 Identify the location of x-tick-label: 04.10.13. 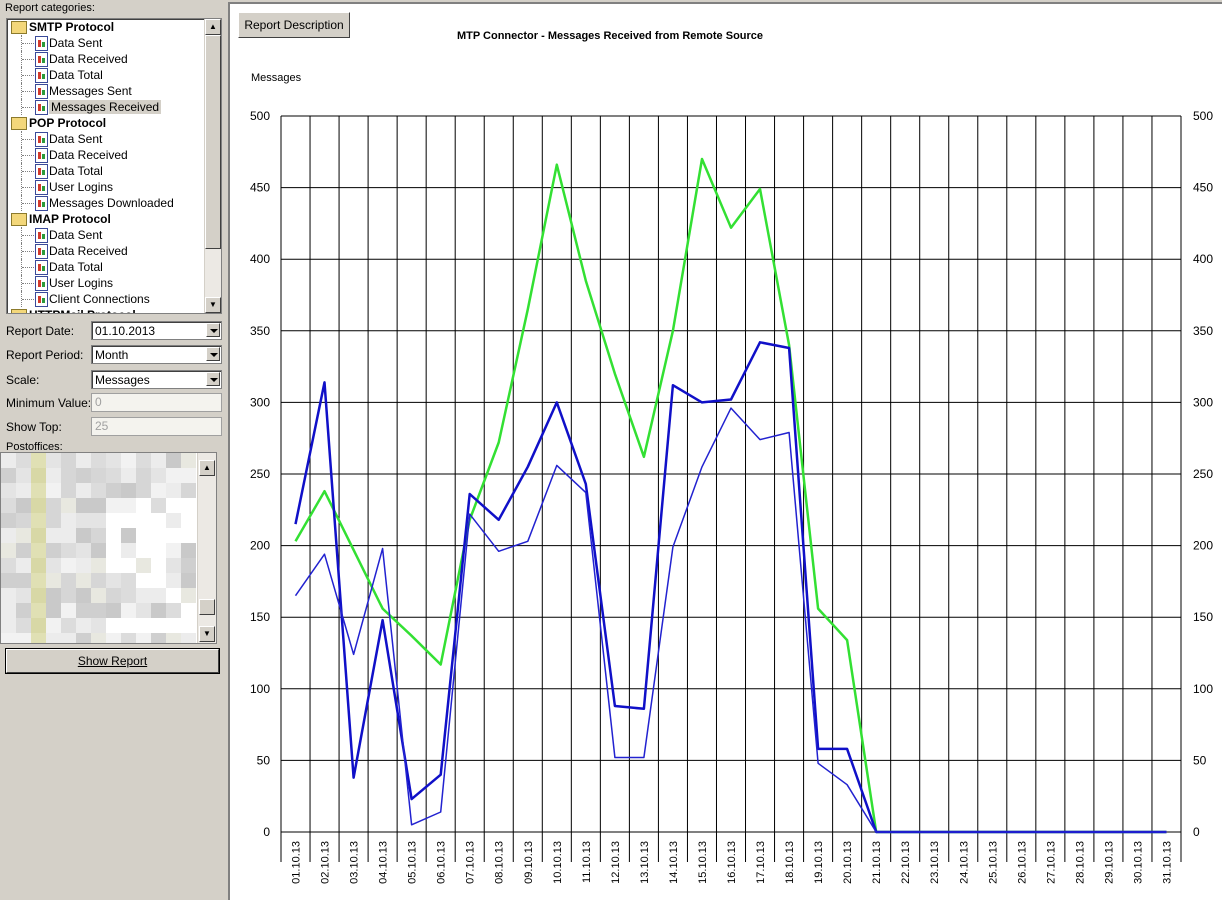
(384, 862).